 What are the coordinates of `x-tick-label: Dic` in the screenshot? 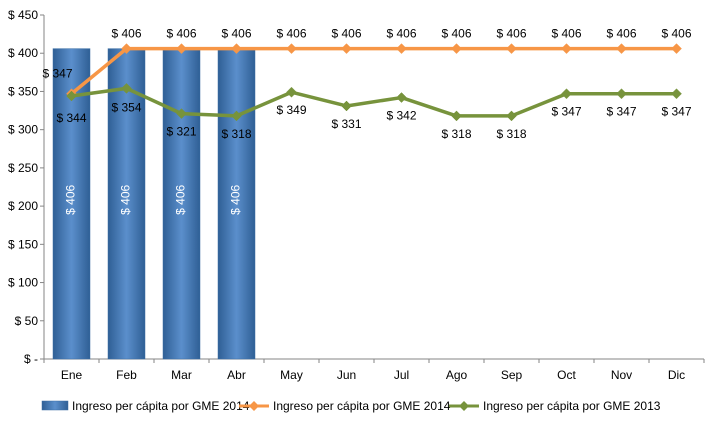 It's located at (676, 375).